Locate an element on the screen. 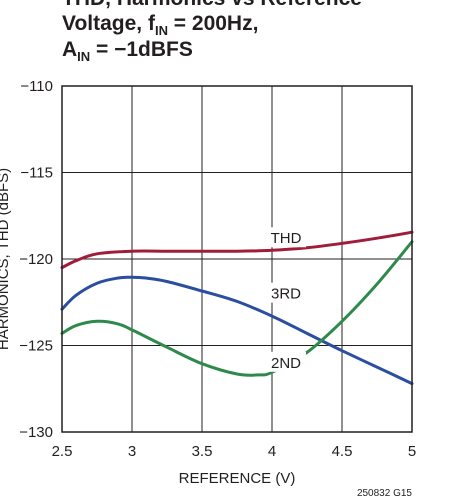 Image resolution: width=469 pixels, height=504 pixels. series-label-2nd: 2ND is located at coordinates (286, 363).